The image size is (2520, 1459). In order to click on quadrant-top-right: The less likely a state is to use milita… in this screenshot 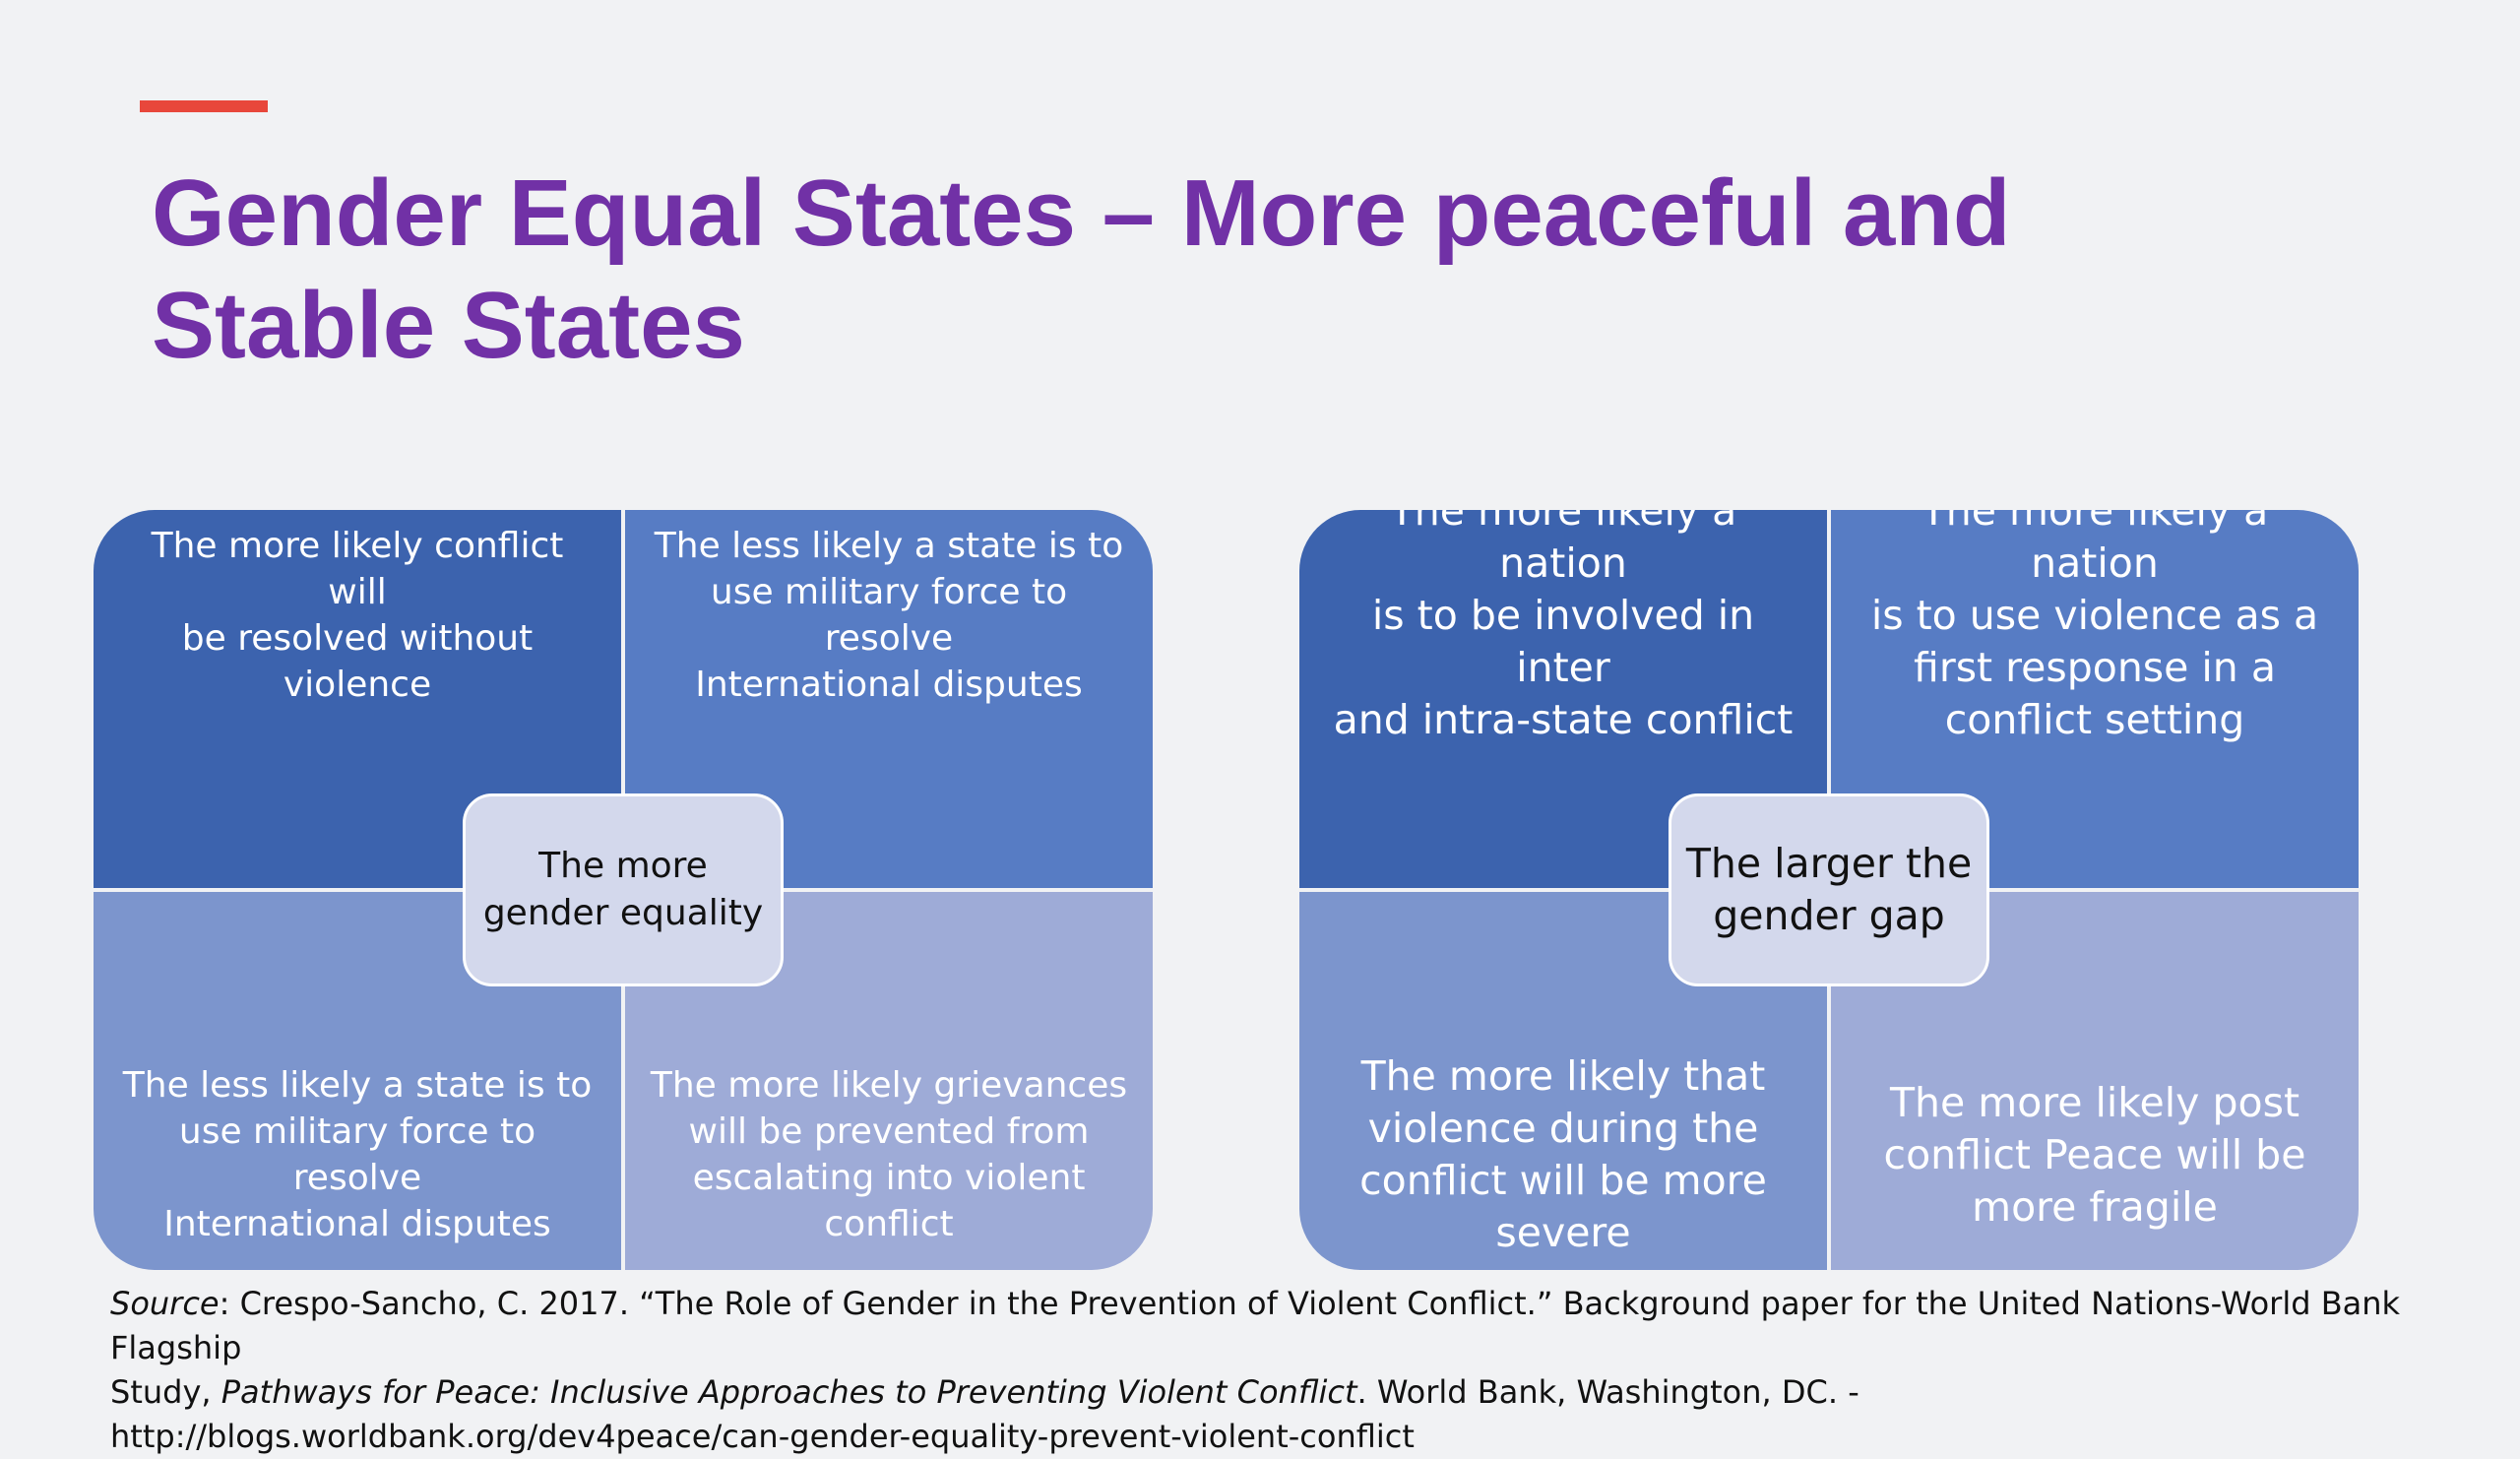, I will do `click(889, 699)`.